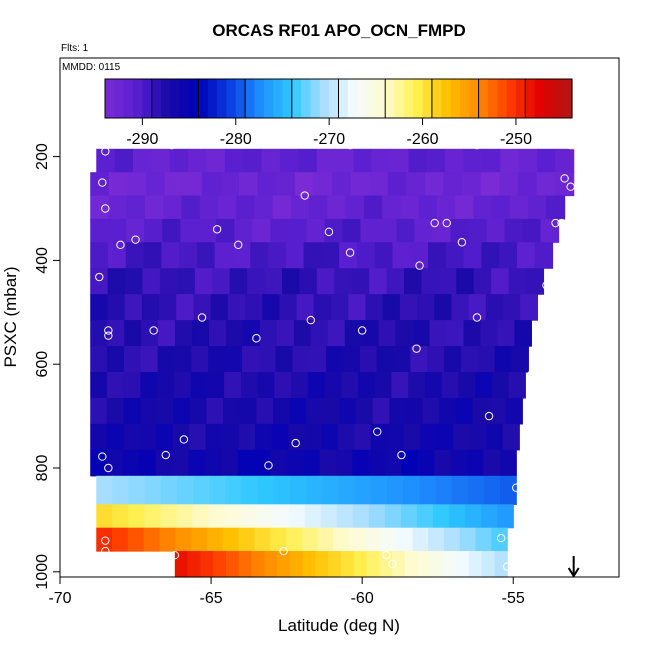 Image resolution: width=650 pixels, height=650 pixels. I want to click on colorbar: -290 -280 -270 -260 -250, so click(338, 113).